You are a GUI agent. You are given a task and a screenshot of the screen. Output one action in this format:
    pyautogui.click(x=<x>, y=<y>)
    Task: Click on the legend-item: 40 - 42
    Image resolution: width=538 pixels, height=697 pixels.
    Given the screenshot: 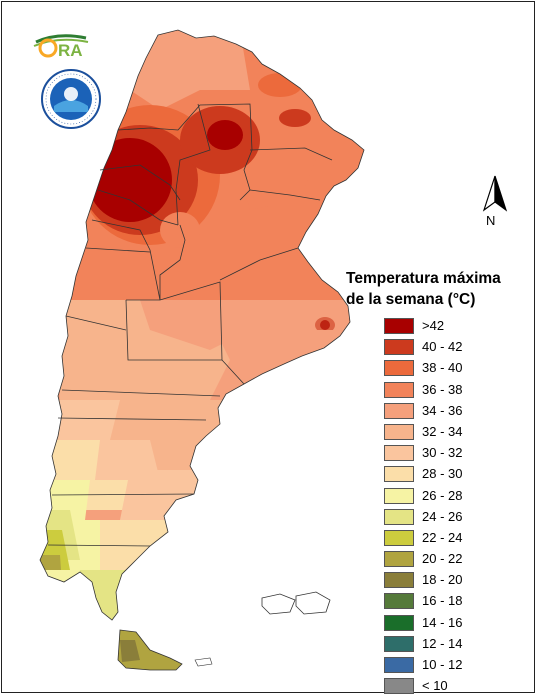 What is the action you would take?
    pyautogui.click(x=459, y=347)
    